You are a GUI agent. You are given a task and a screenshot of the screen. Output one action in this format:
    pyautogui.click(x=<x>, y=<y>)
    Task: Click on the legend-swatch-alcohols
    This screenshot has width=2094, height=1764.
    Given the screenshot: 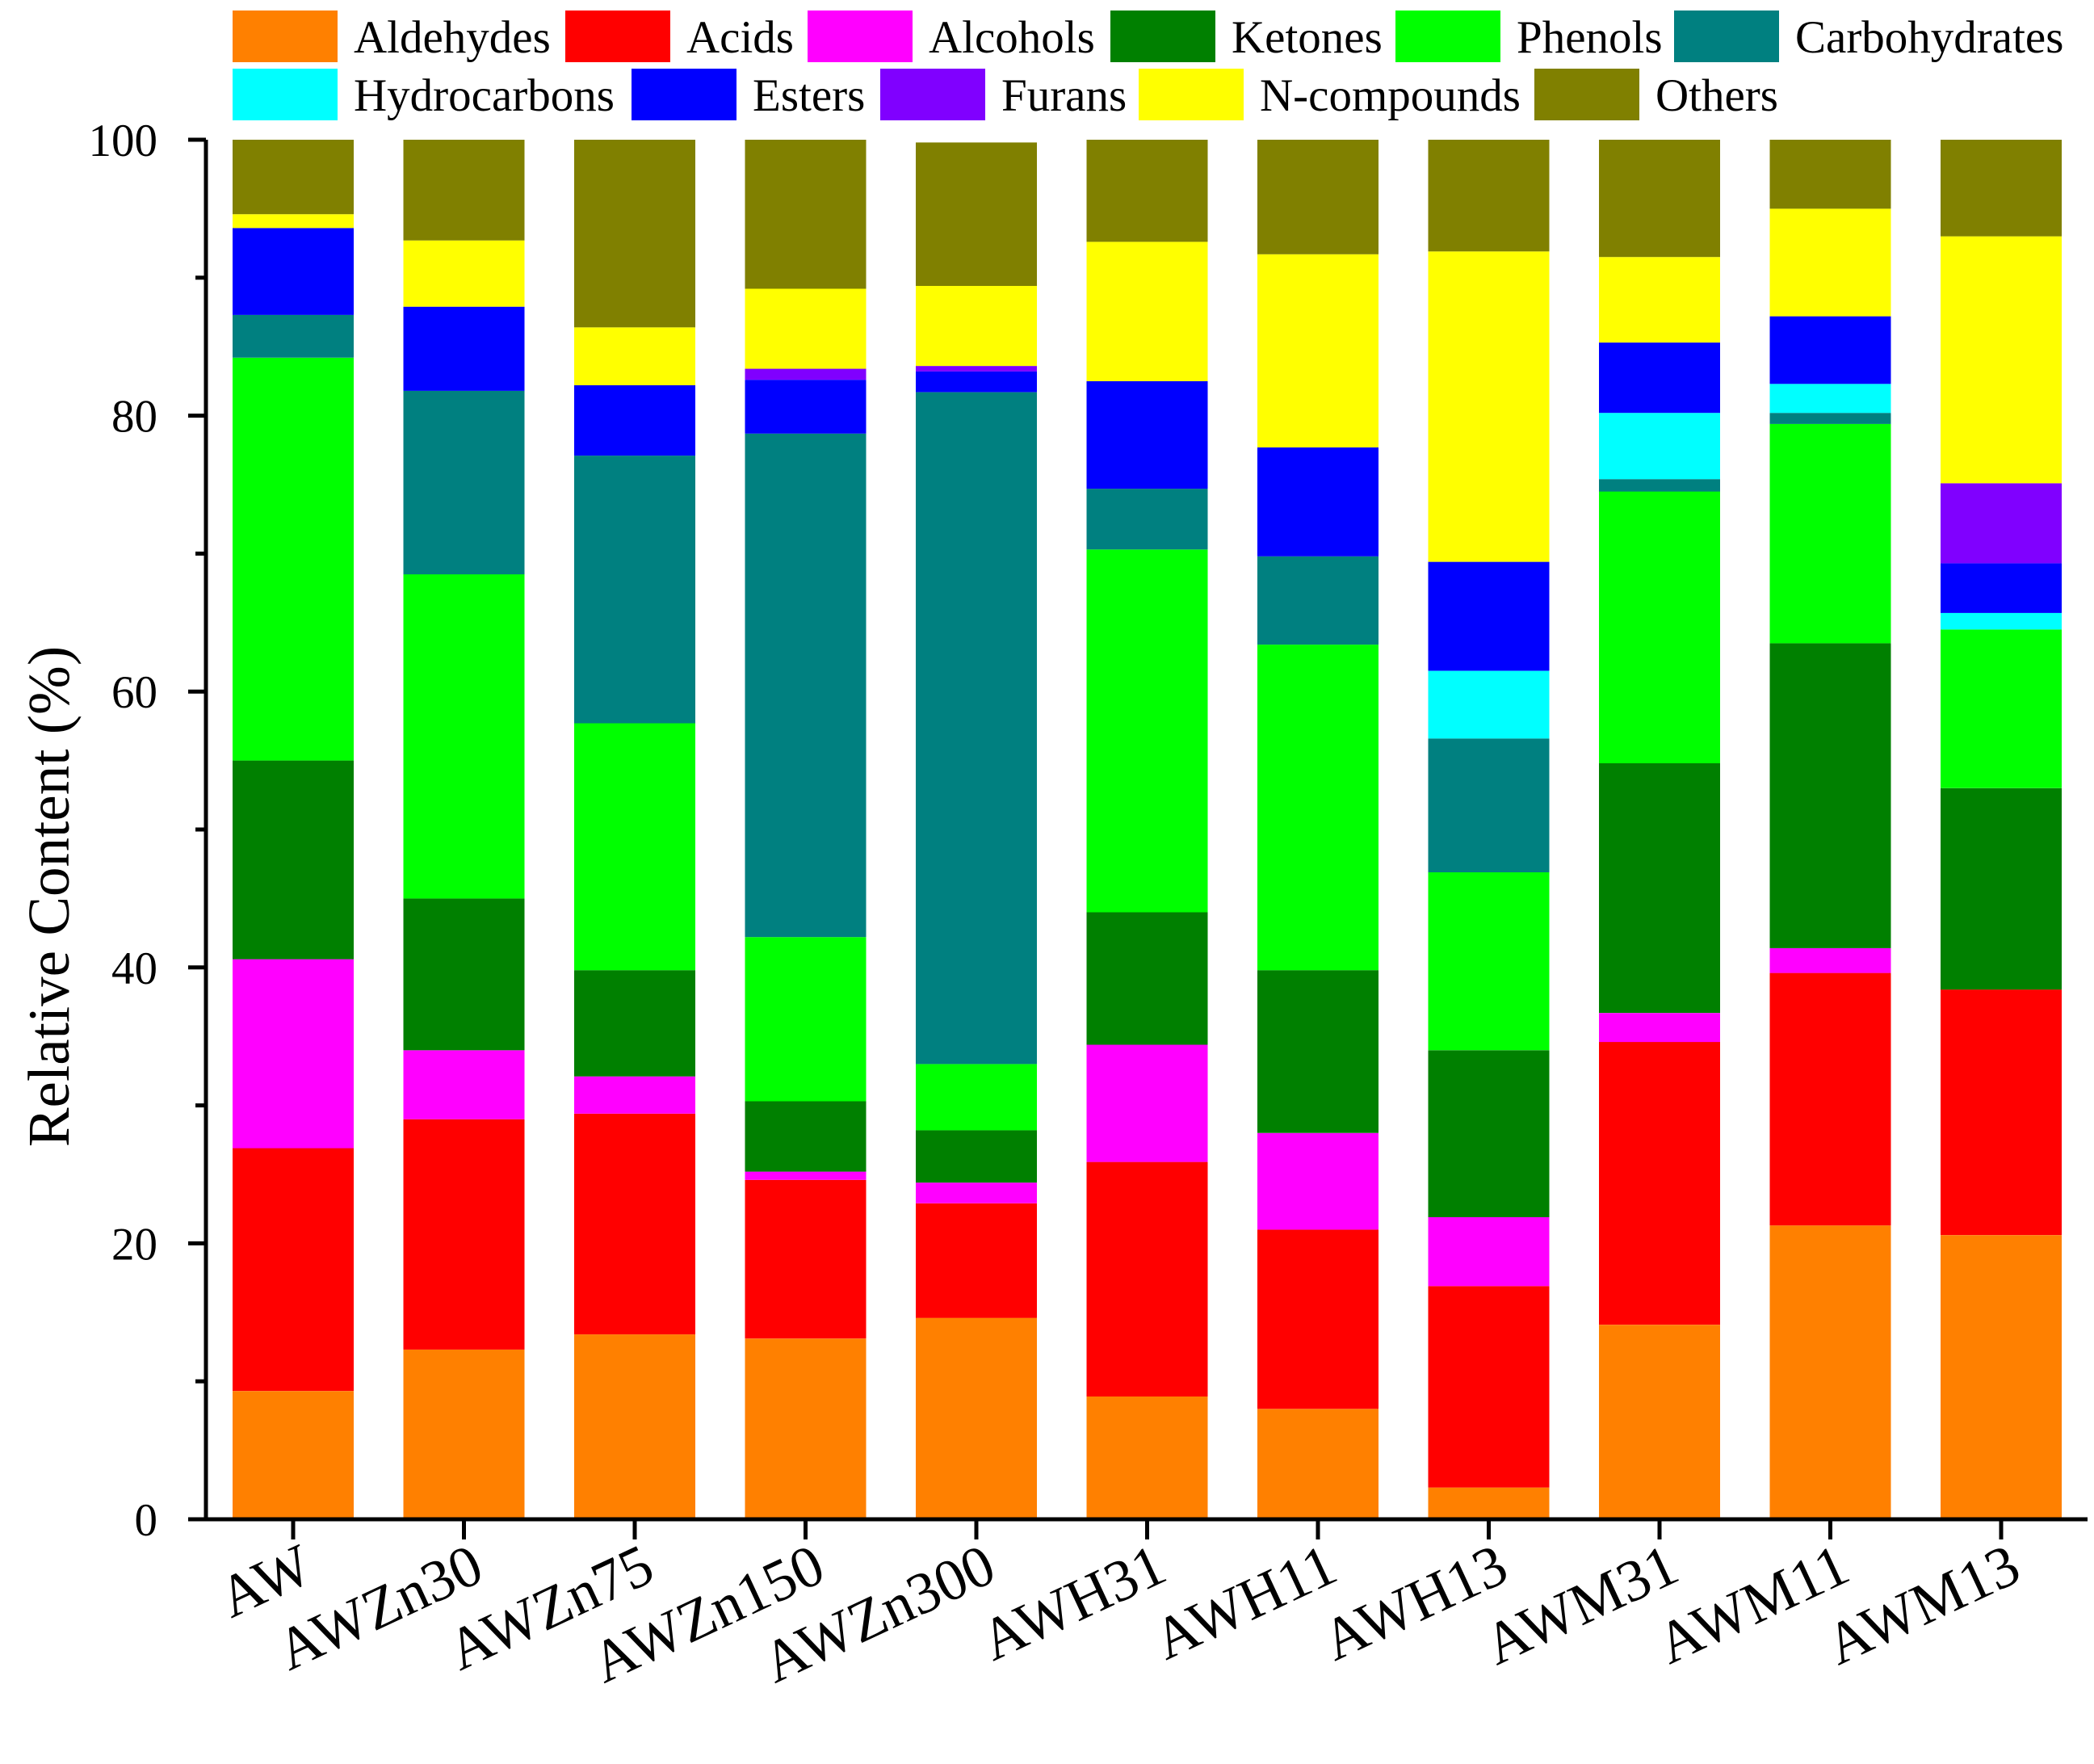 What is the action you would take?
    pyautogui.click(x=860, y=36)
    